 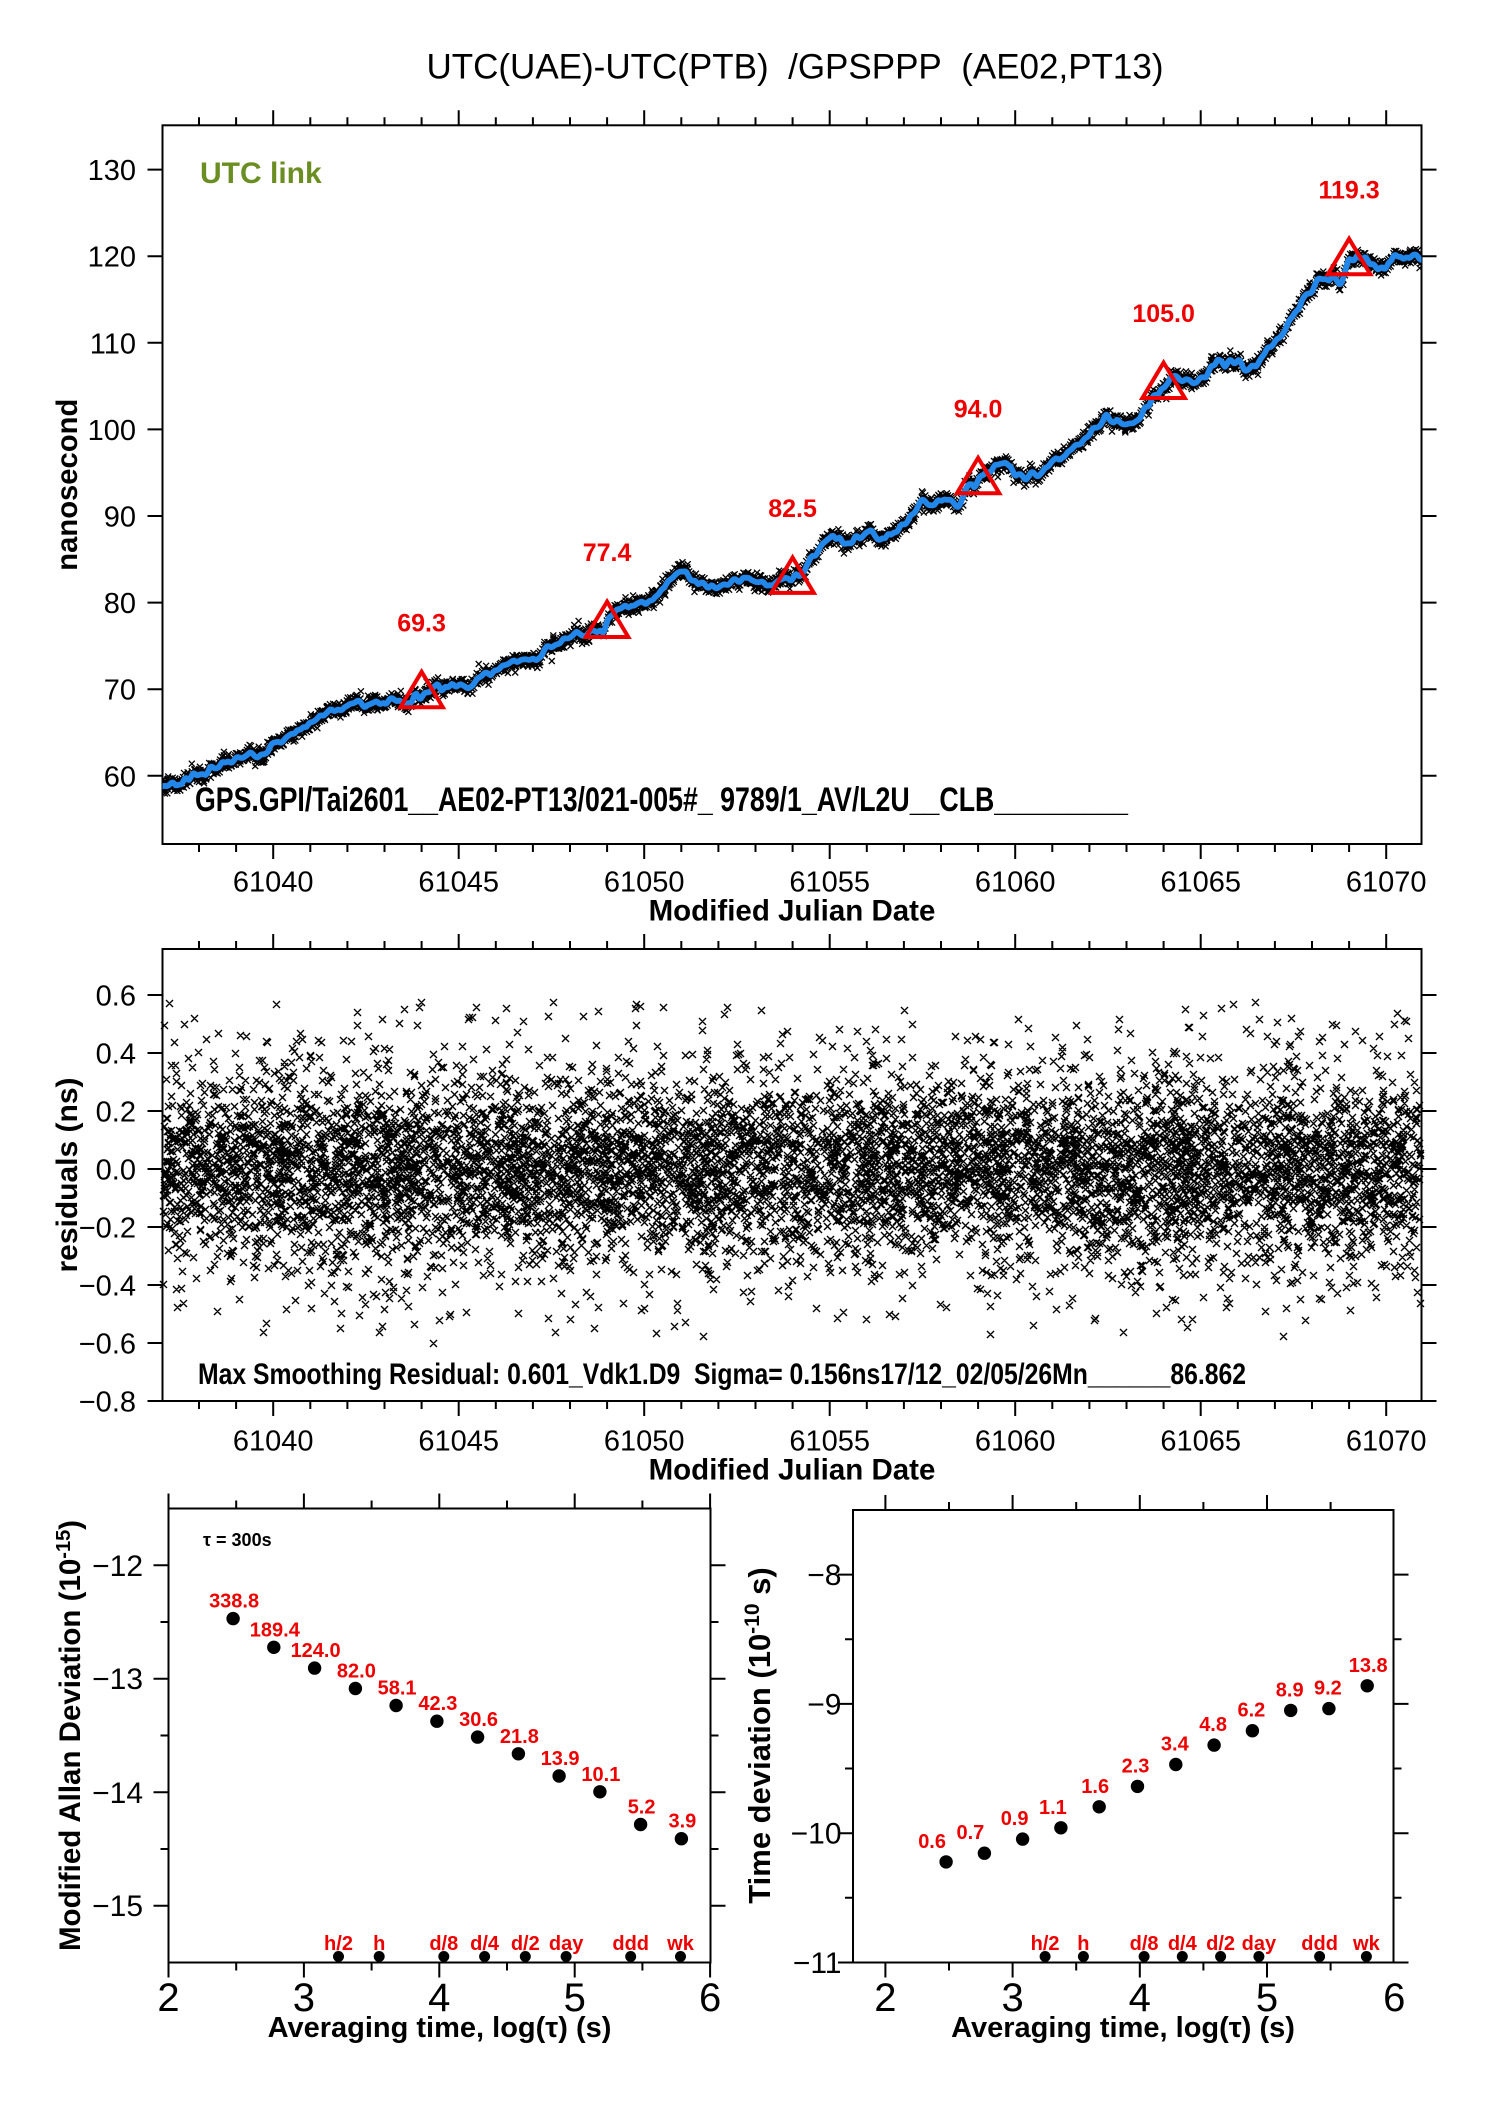 I want to click on svg-text: UTC link, so click(x=261, y=173).